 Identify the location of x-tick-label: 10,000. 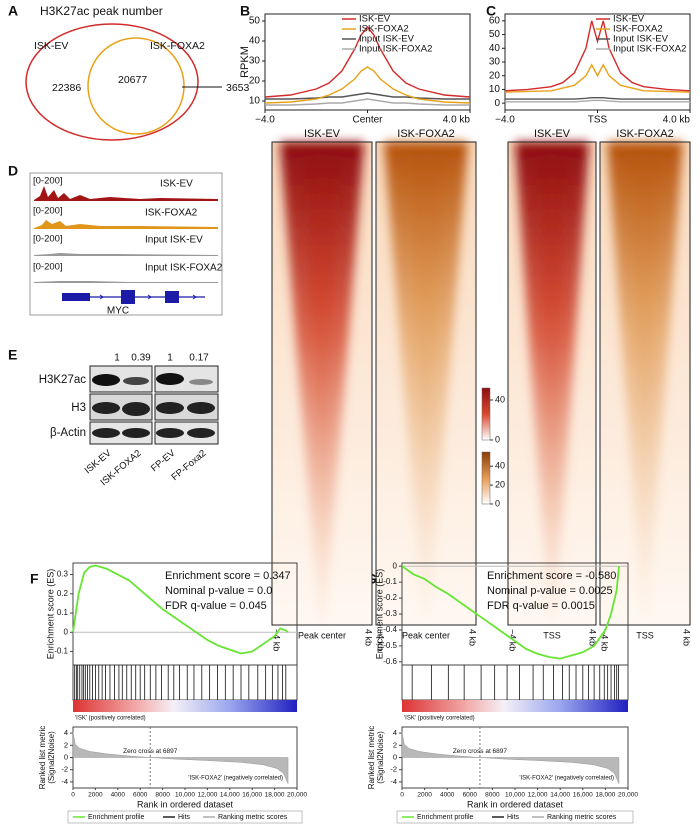
(185, 795).